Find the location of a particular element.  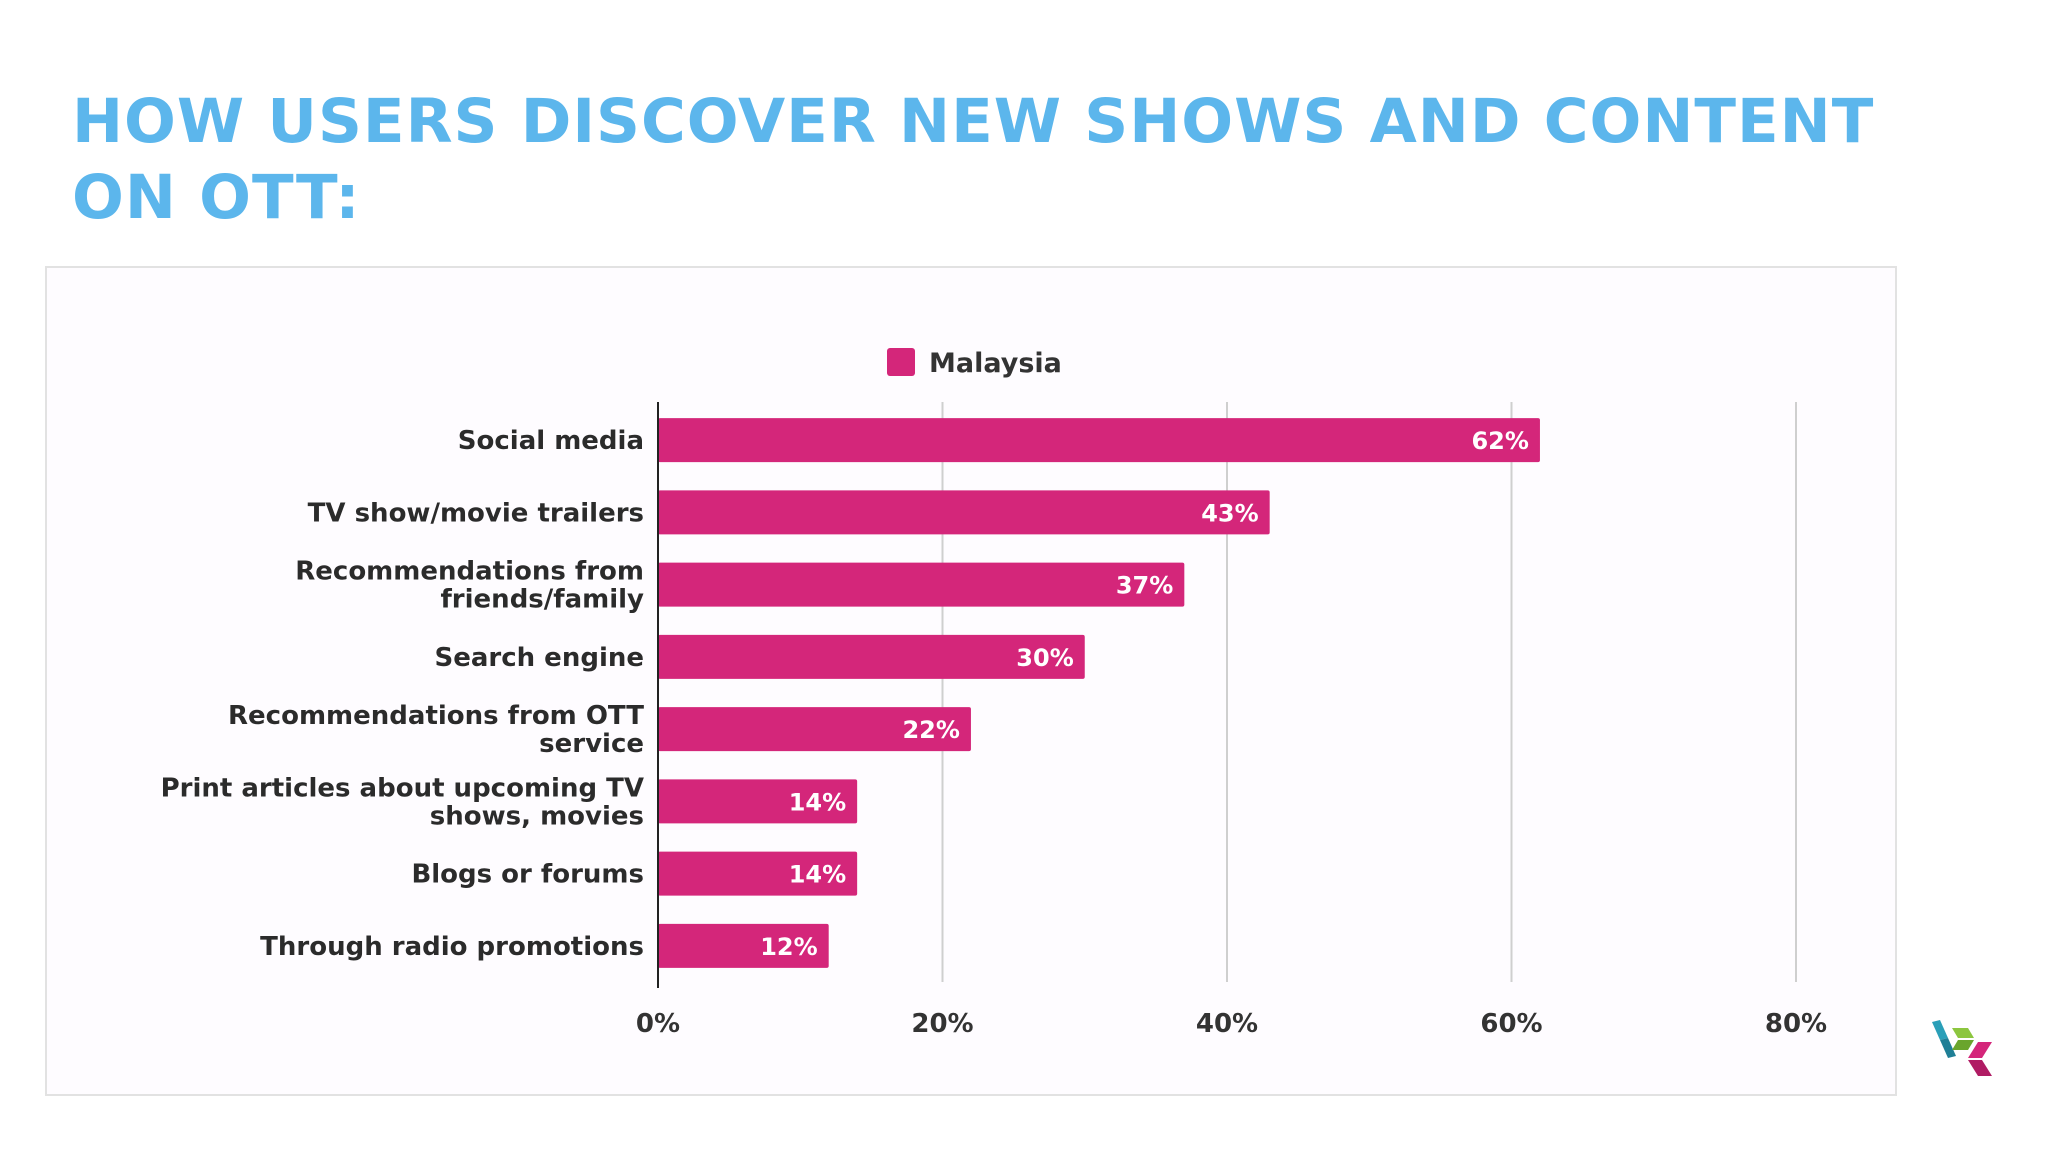

data-label: 43% is located at coordinates (1229, 513).